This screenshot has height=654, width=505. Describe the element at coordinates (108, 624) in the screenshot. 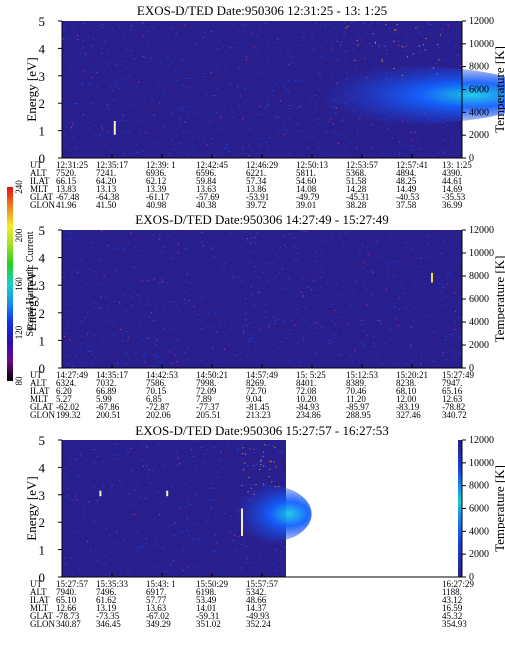

I see `ephemeris-cell: 346.45` at that location.